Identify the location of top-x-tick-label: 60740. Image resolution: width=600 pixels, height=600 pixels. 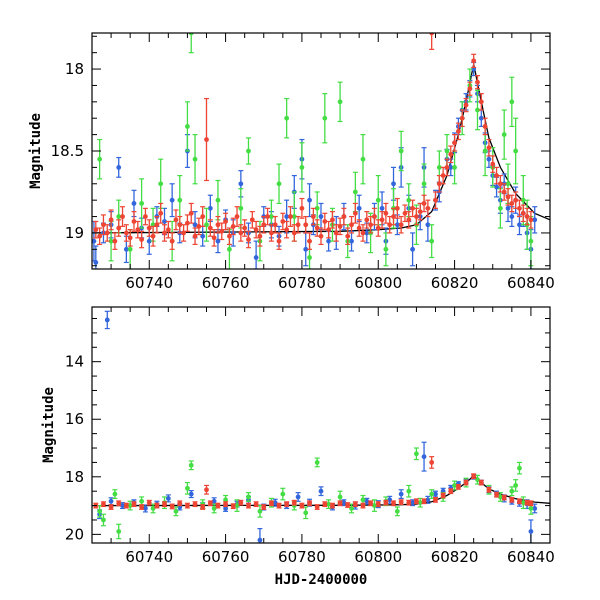
(149, 283).